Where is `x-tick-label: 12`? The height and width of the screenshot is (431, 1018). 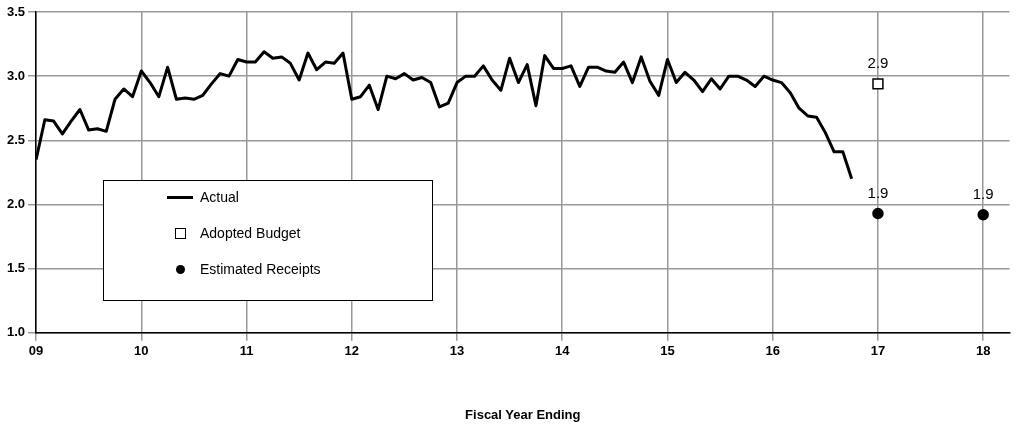 x-tick-label: 12 is located at coordinates (352, 351).